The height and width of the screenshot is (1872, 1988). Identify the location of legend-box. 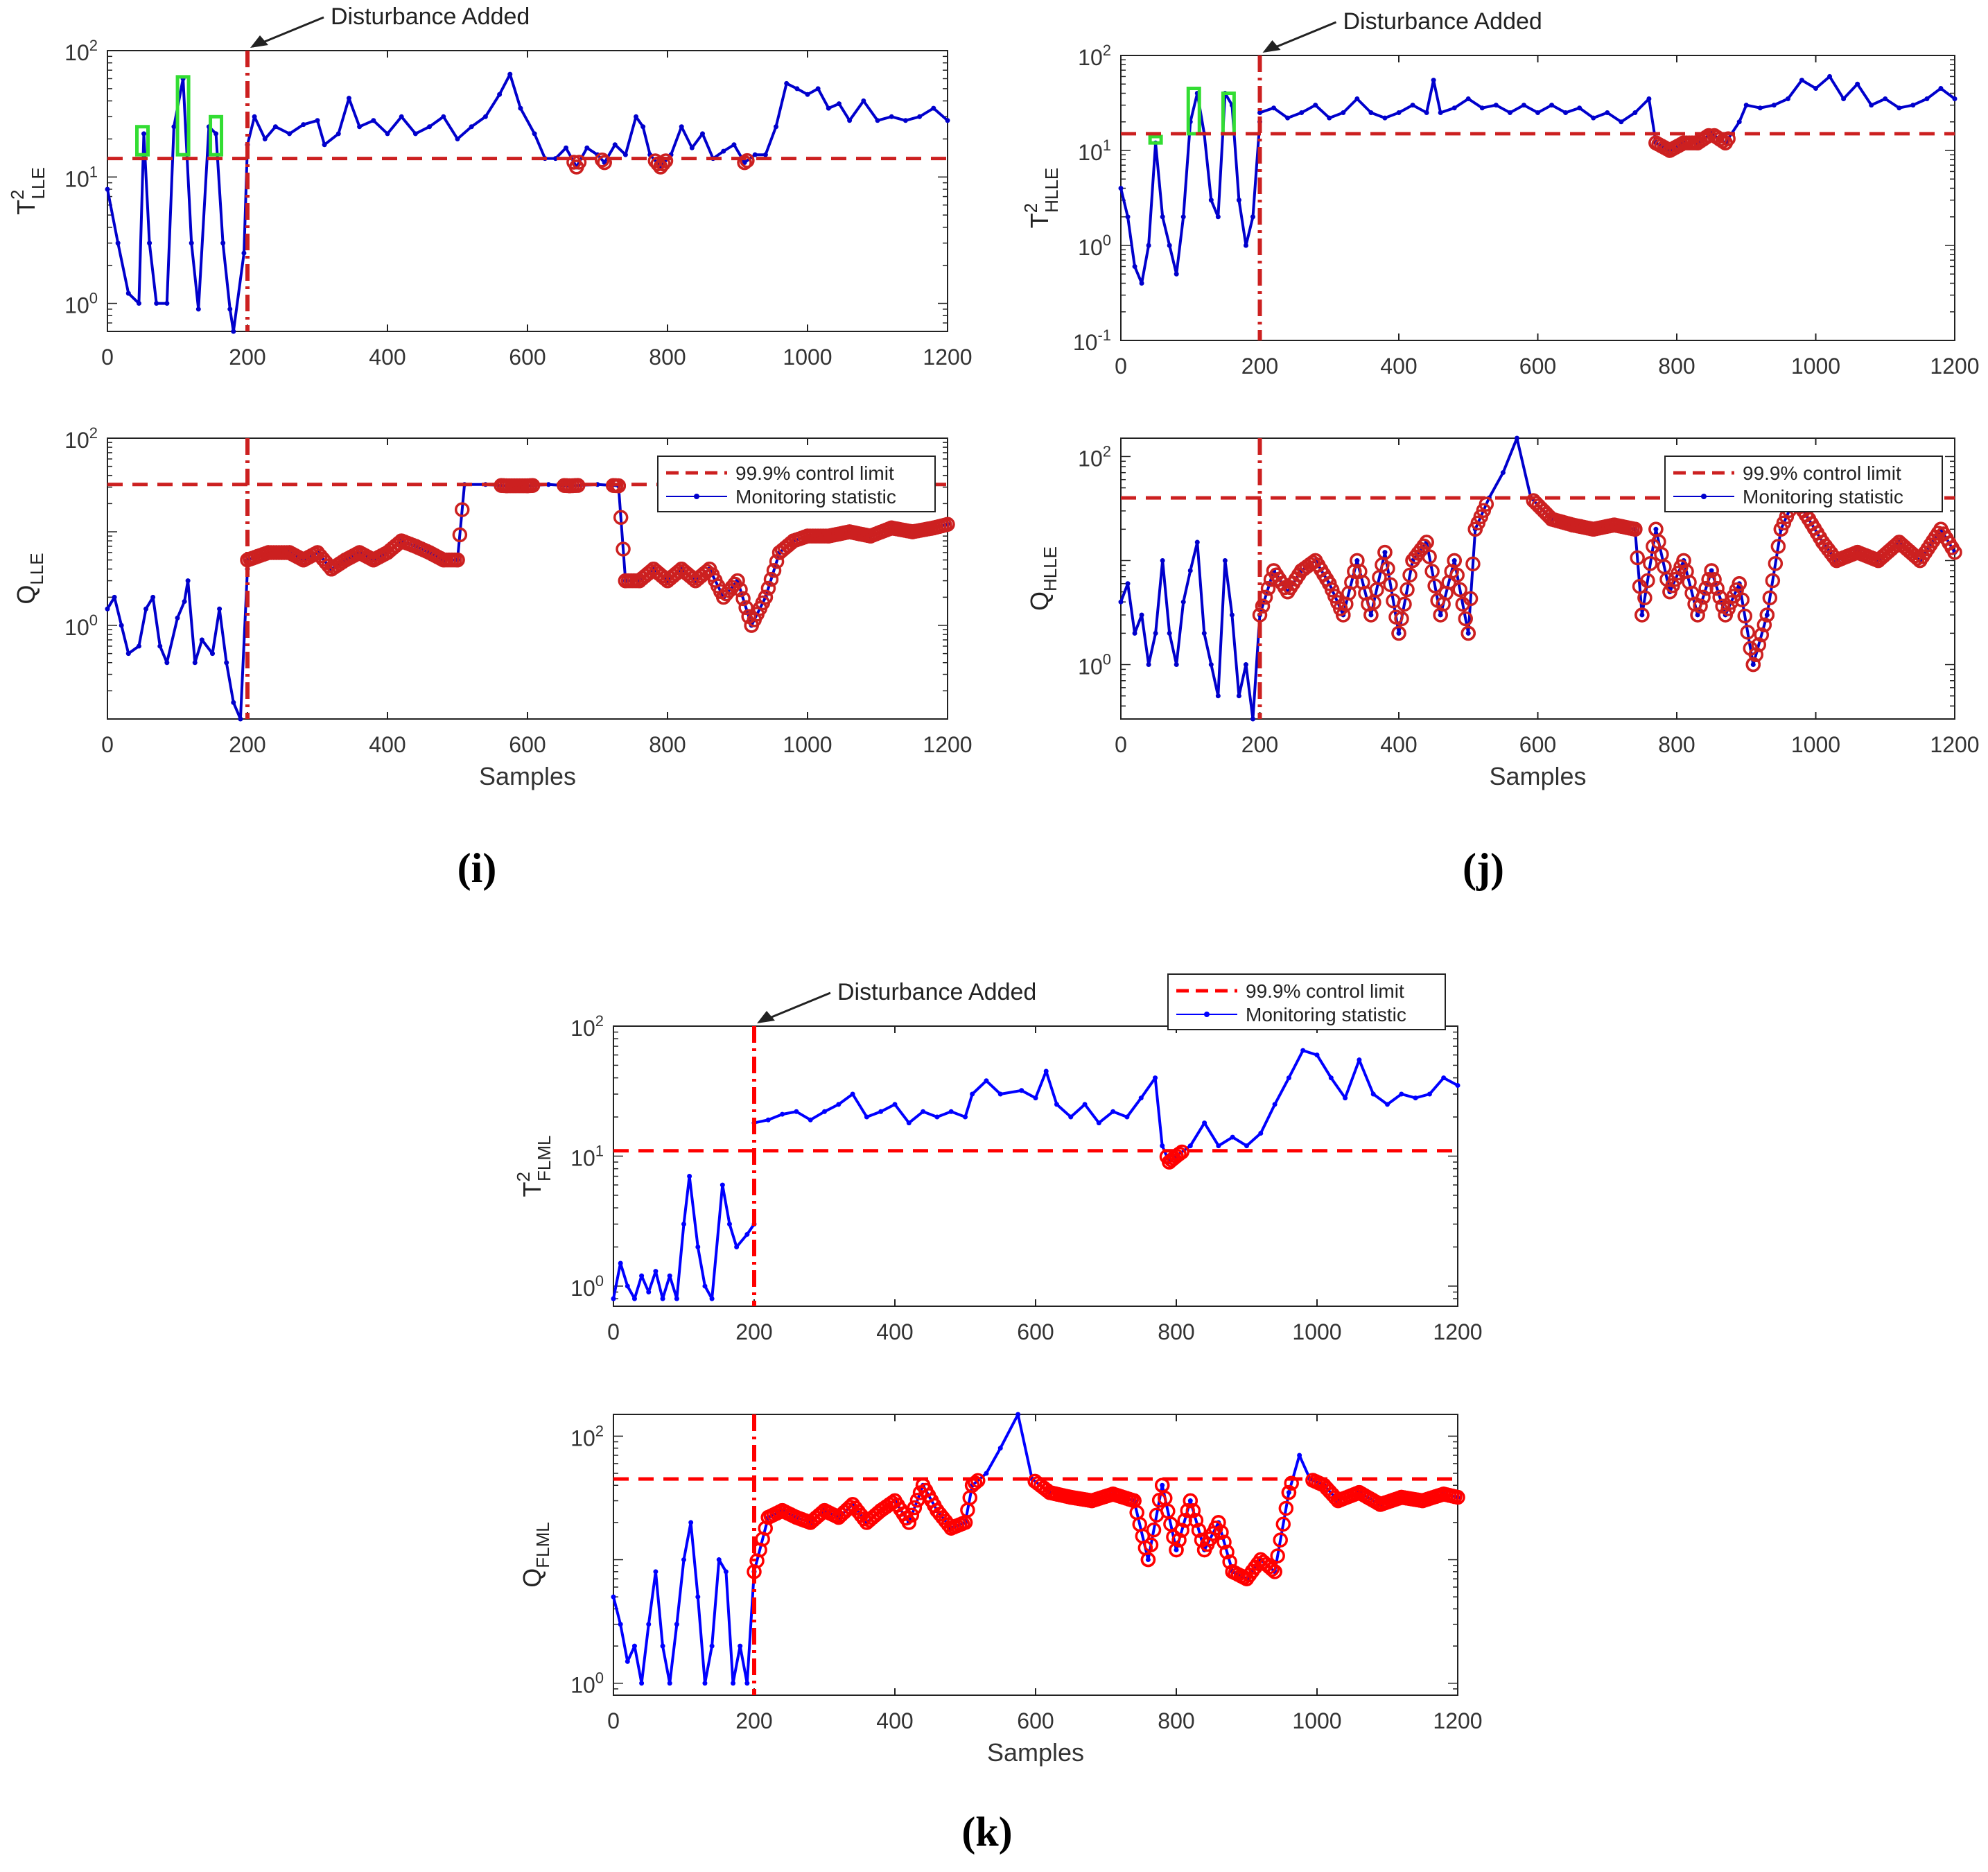
(796, 484).